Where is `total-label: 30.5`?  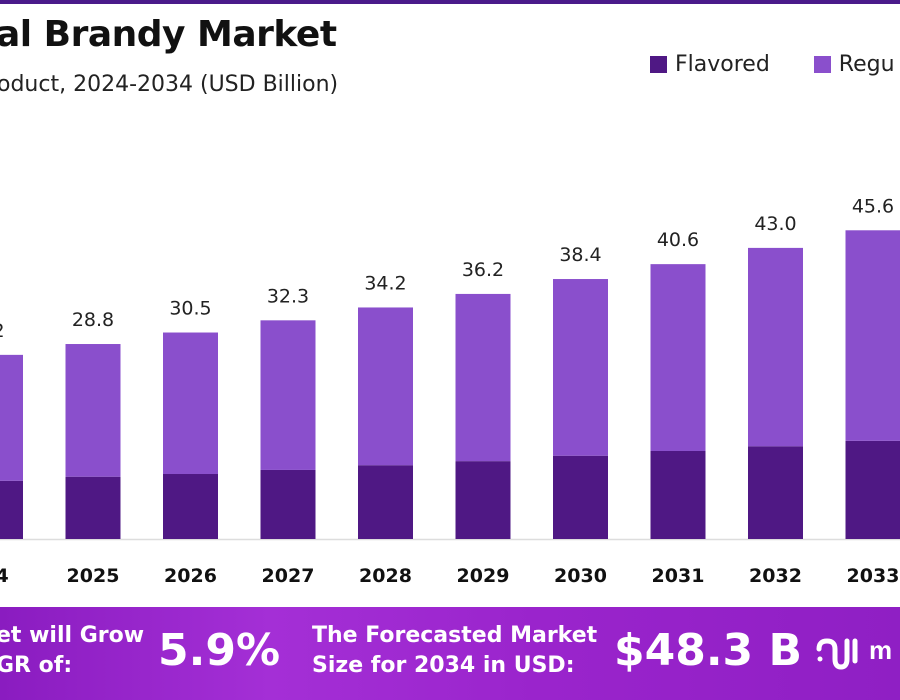 total-label: 30.5 is located at coordinates (190, 309).